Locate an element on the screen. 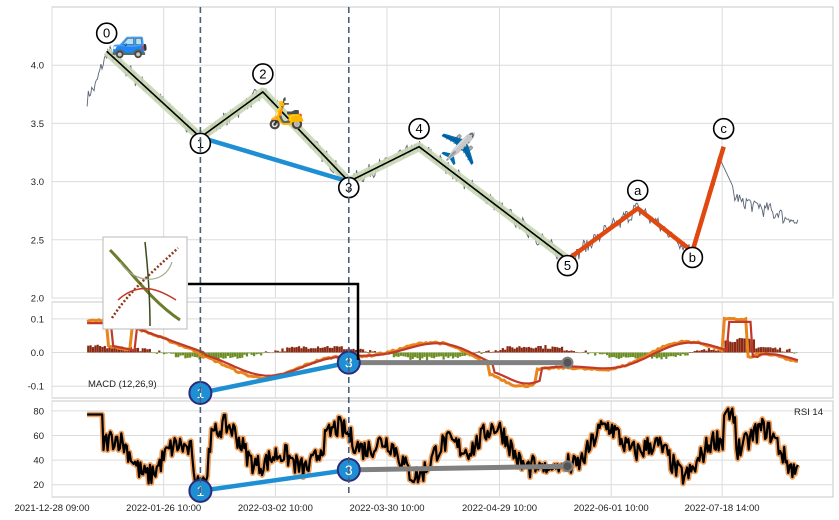 Image resolution: width=839 pixels, height=520 pixels. x-tick-label: 2022-03-02 10:00 is located at coordinates (275, 508).